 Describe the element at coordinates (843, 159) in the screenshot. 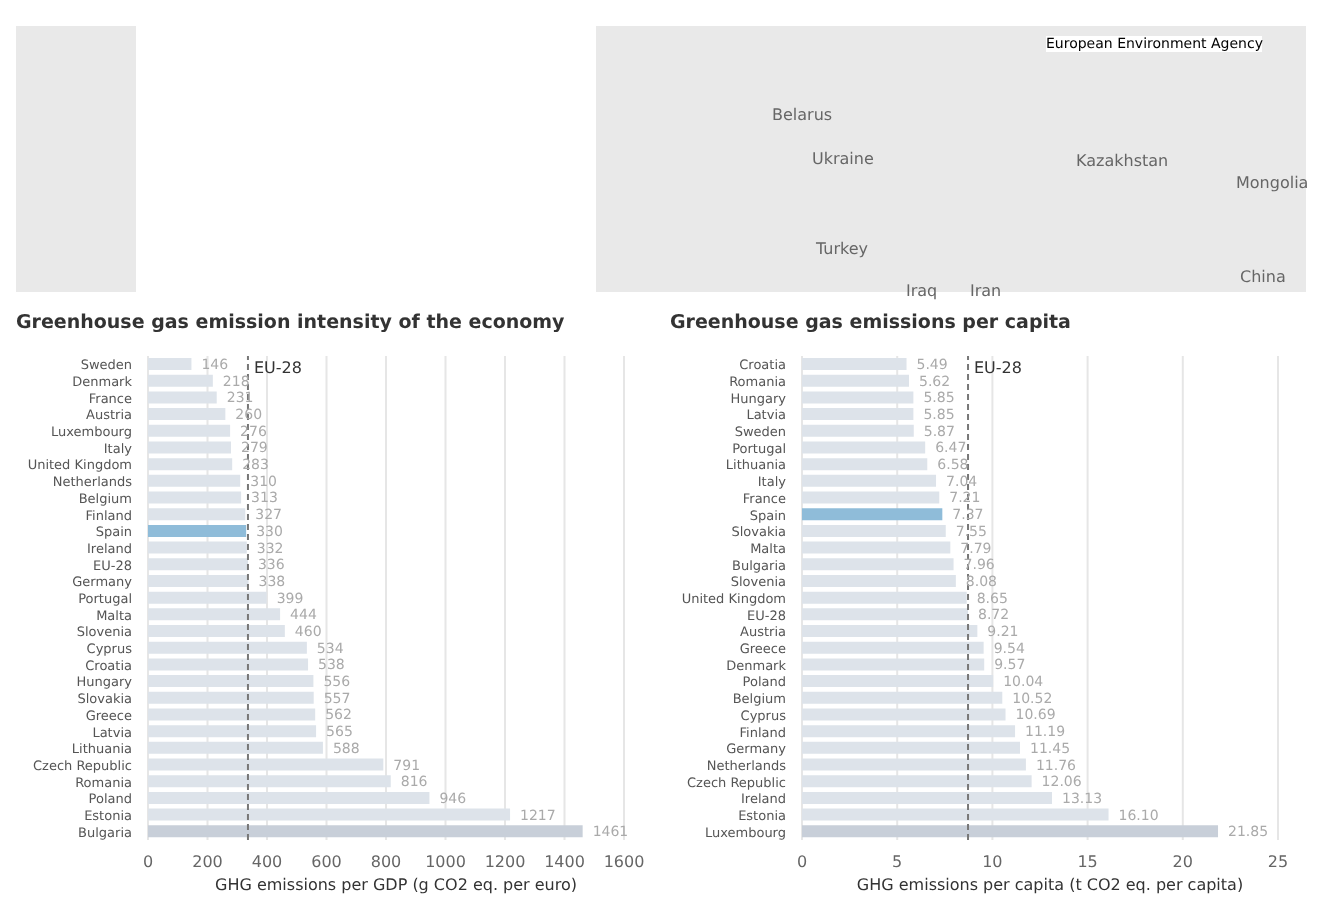

I see `text: Ukraine` at that location.